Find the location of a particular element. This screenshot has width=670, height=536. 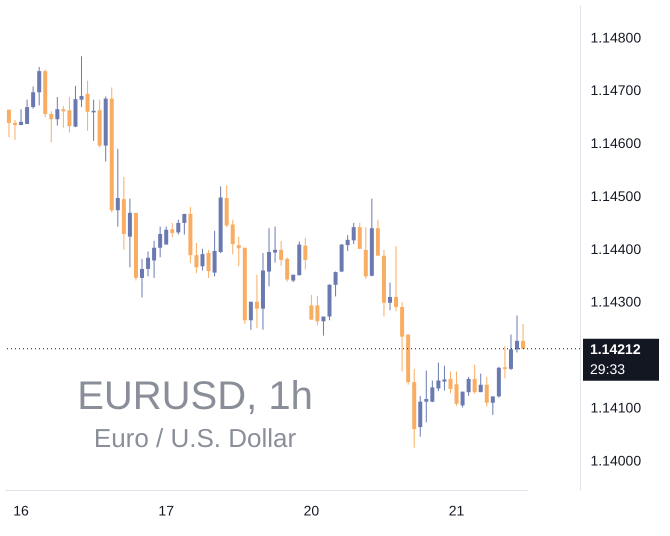

y-tick-label: 1.14400 is located at coordinates (616, 248).